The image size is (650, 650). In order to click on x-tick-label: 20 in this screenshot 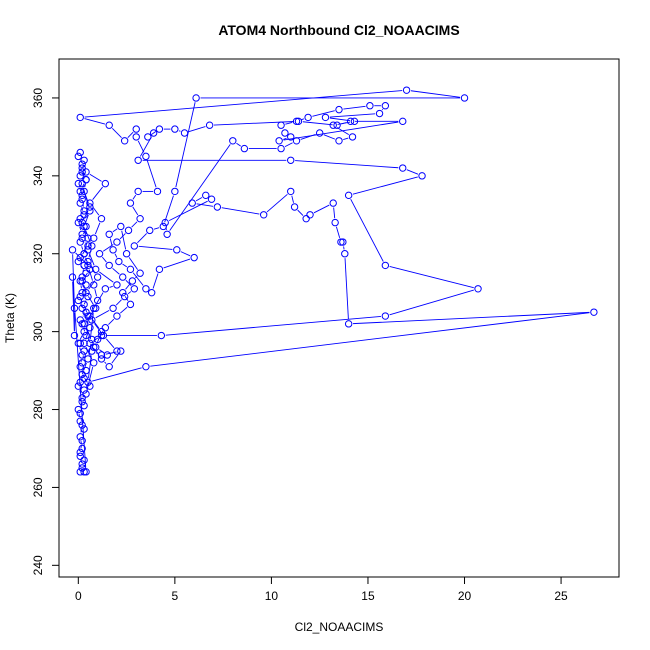, I will do `click(465, 596)`.